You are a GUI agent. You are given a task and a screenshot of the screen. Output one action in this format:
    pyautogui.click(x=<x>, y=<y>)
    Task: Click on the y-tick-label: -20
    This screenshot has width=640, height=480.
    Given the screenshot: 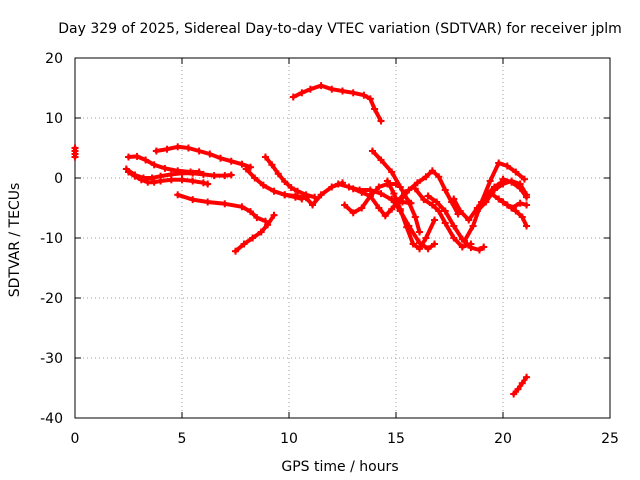 What is the action you would take?
    pyautogui.click(x=51, y=299)
    